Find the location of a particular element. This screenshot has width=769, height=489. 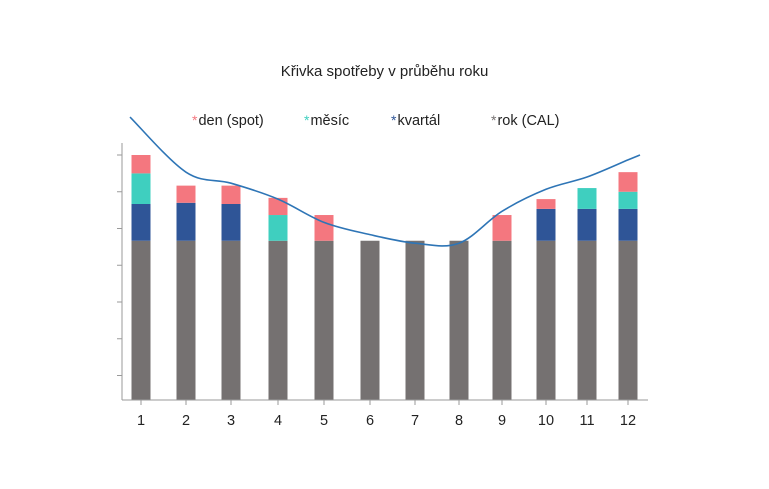

x-tick-label-1: 1 is located at coordinates (141, 421).